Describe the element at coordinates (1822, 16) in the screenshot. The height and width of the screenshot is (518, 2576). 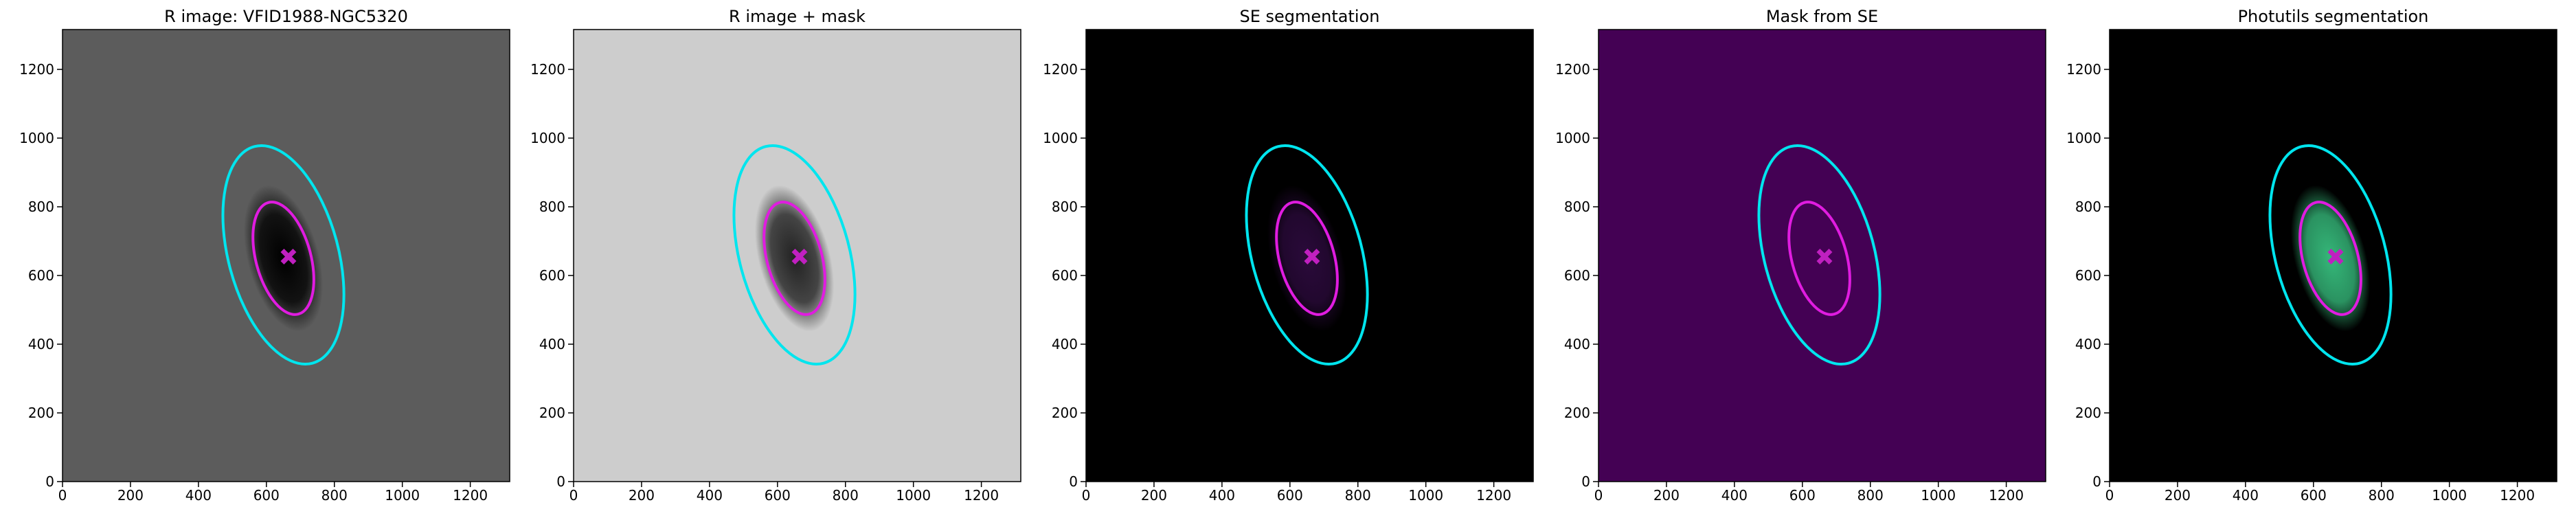
I see `panel-title: Mask from SE` at that location.